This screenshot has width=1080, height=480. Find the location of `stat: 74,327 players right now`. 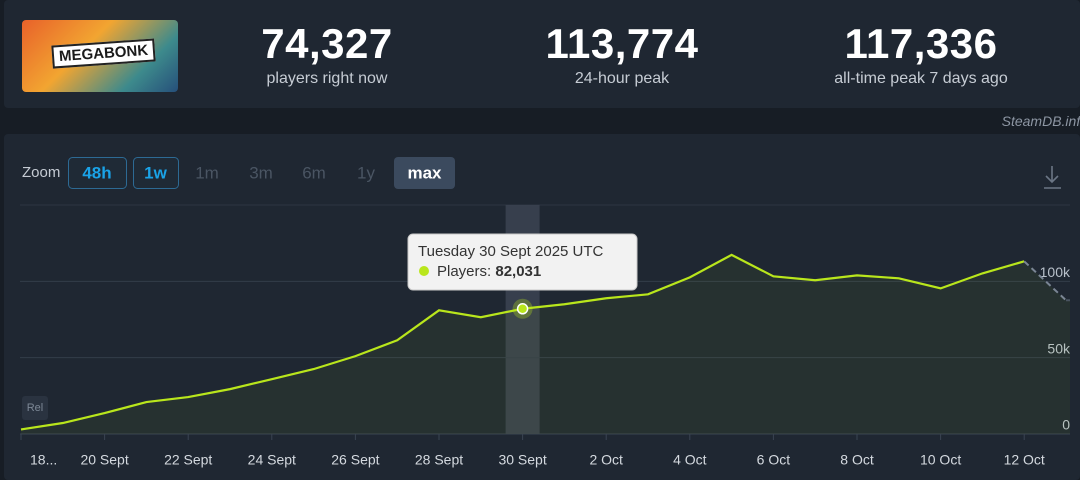

stat: 74,327 players right now is located at coordinates (327, 54).